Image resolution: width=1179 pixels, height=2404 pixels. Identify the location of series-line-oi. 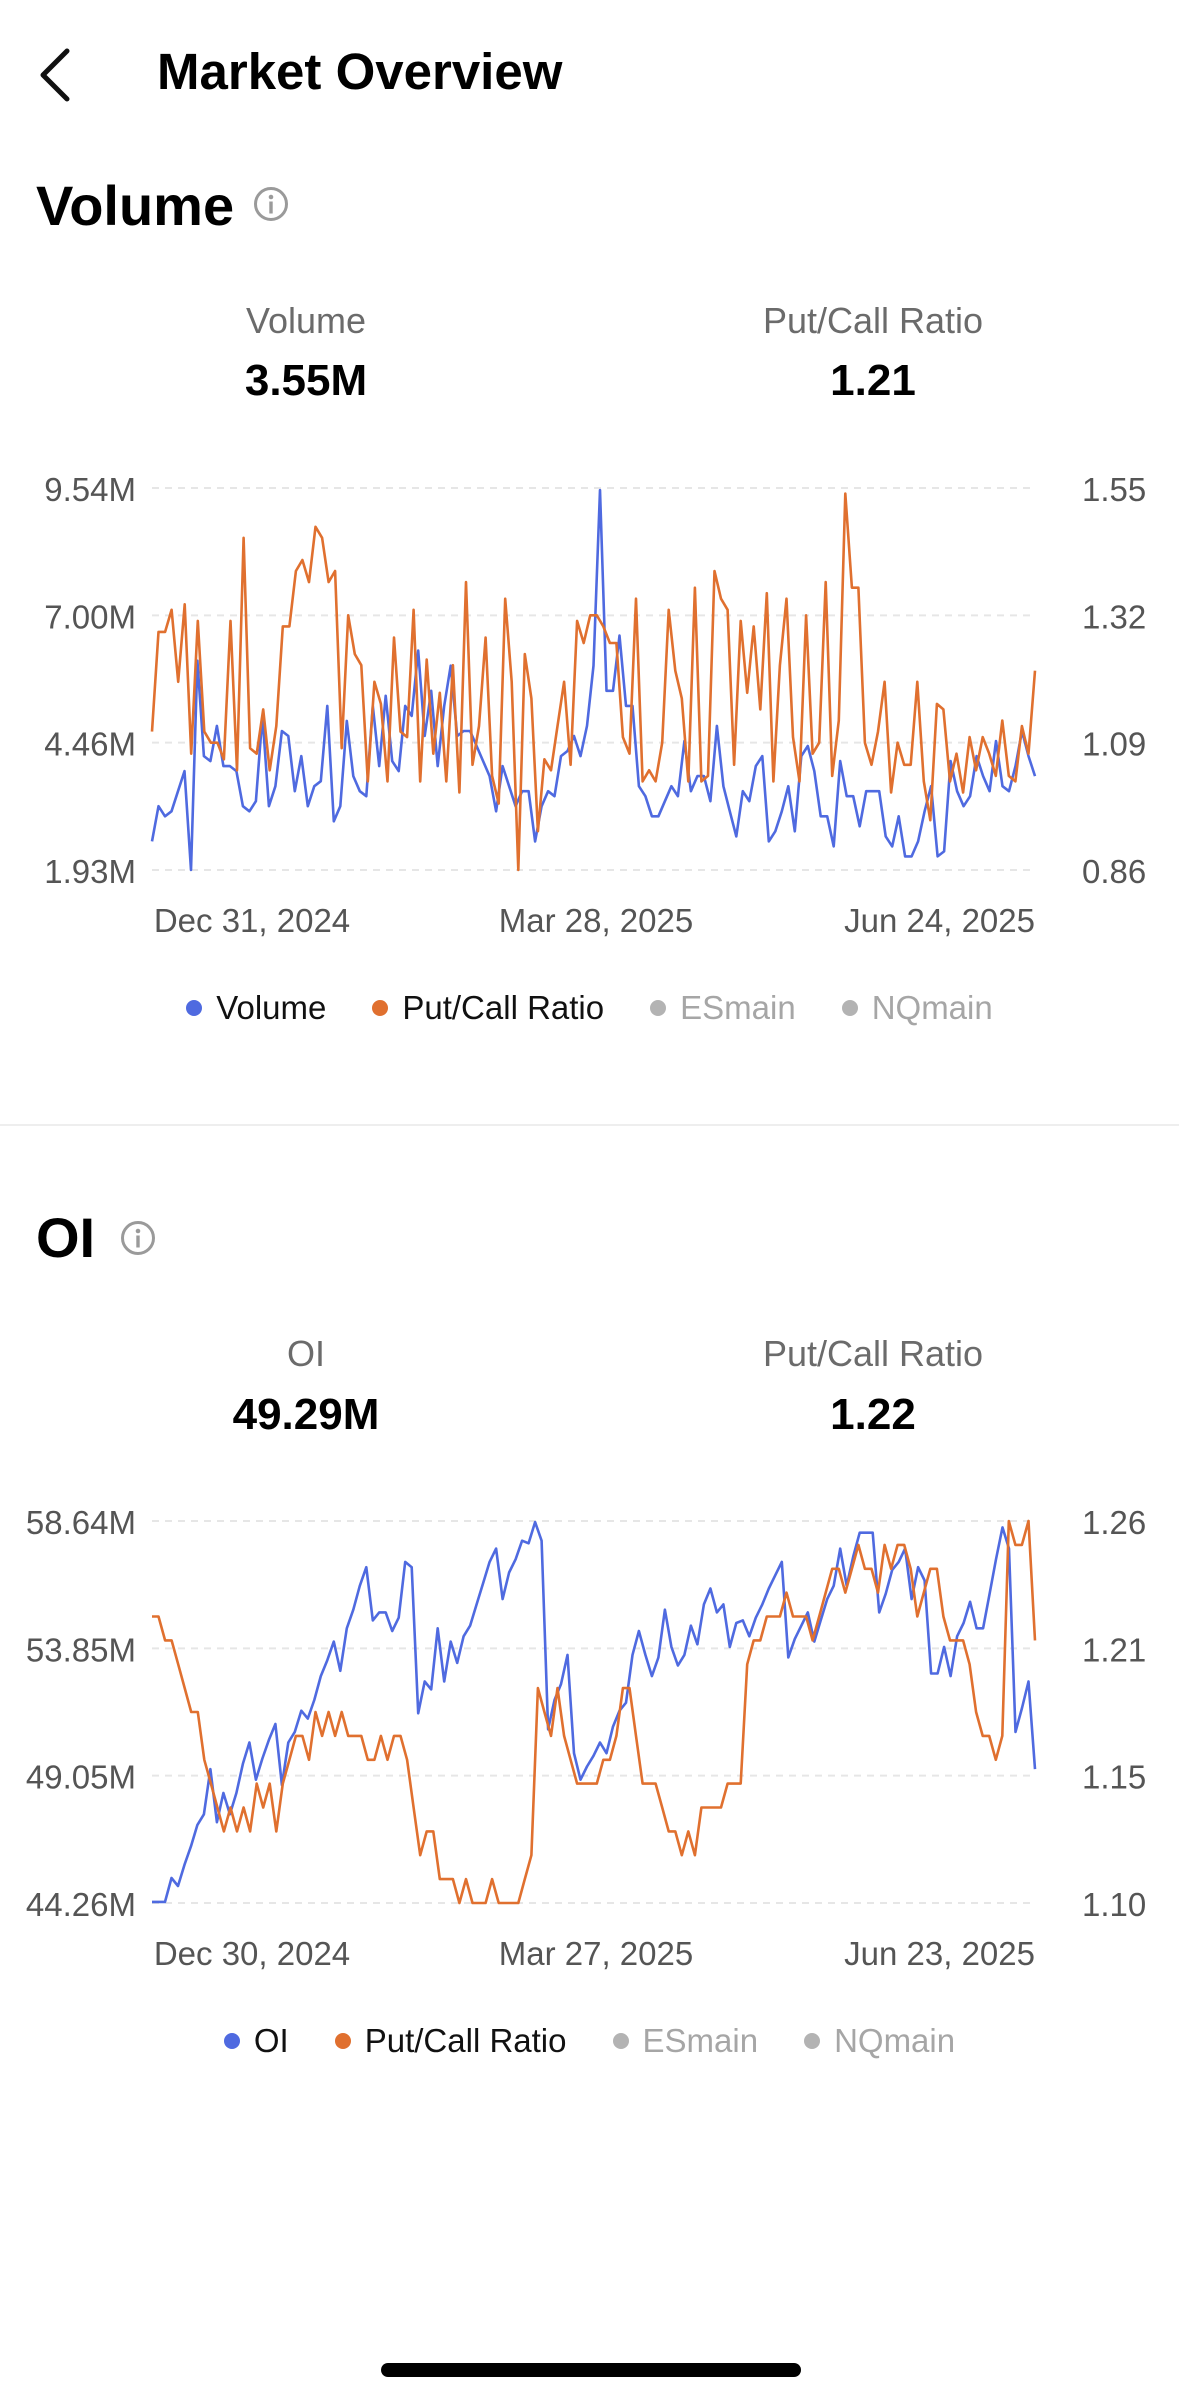
(594, 1712).